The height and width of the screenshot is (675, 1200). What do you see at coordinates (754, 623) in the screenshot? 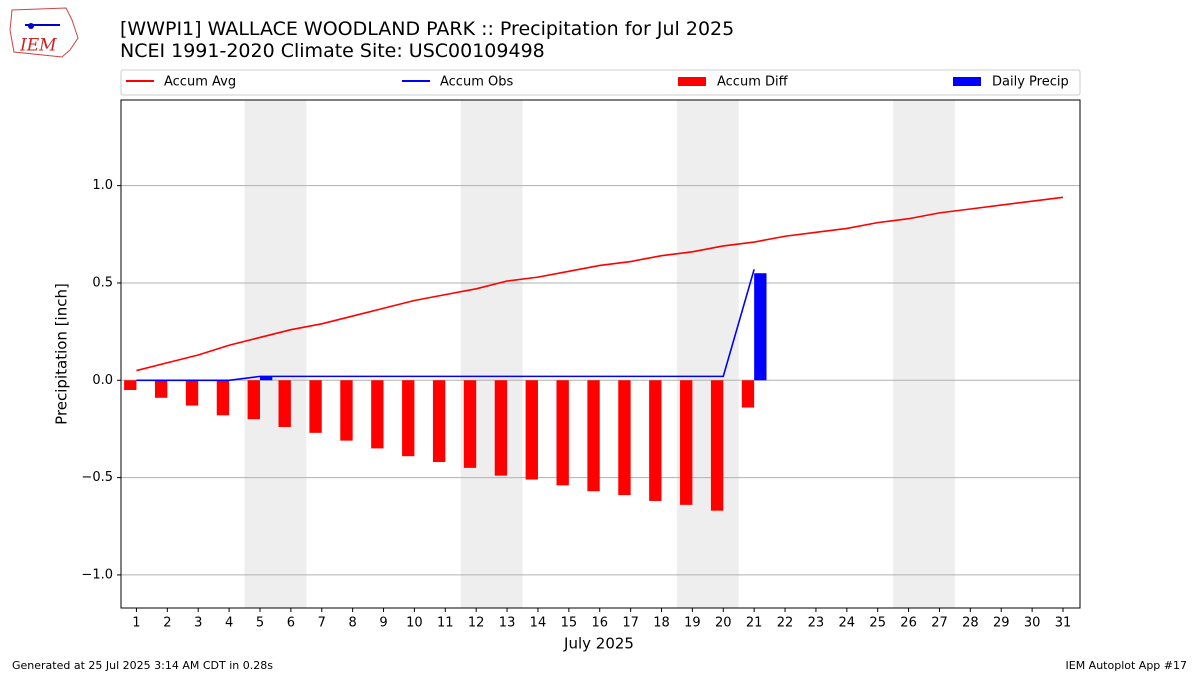
I see `x-tick-label: 21` at bounding box center [754, 623].